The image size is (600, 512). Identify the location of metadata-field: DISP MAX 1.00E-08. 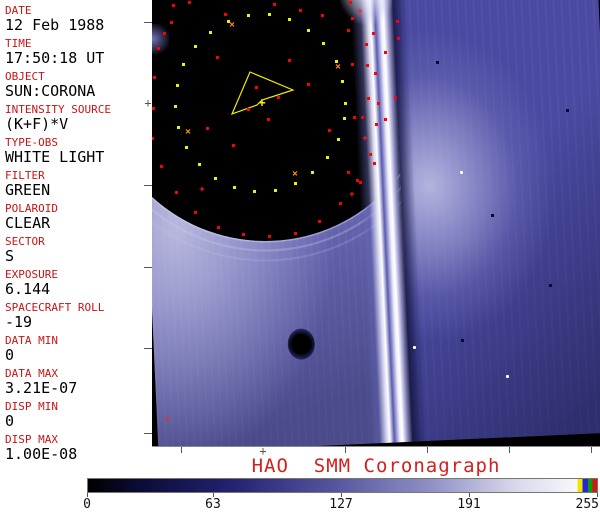
(78, 448).